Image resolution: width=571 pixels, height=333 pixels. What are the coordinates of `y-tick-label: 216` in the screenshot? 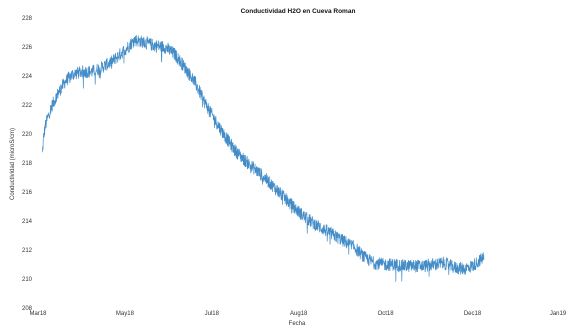 It's located at (27, 193).